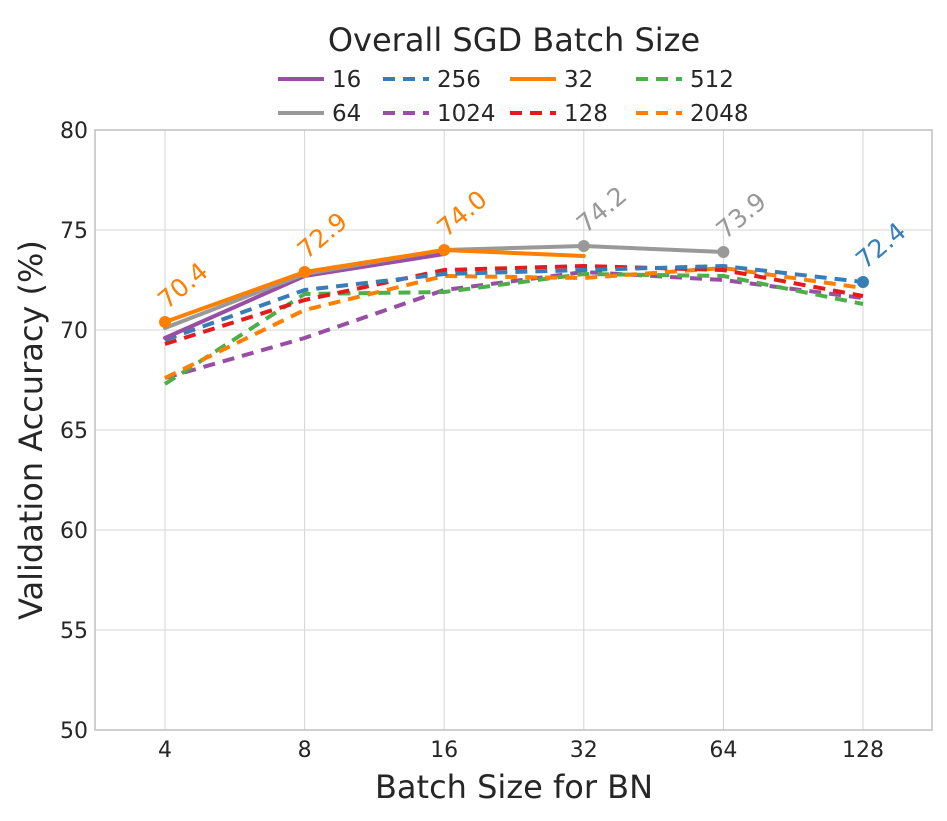 The image size is (947, 821). I want to click on legend: 16 64 256 1024 32 128 512 2048, so click(513, 97).